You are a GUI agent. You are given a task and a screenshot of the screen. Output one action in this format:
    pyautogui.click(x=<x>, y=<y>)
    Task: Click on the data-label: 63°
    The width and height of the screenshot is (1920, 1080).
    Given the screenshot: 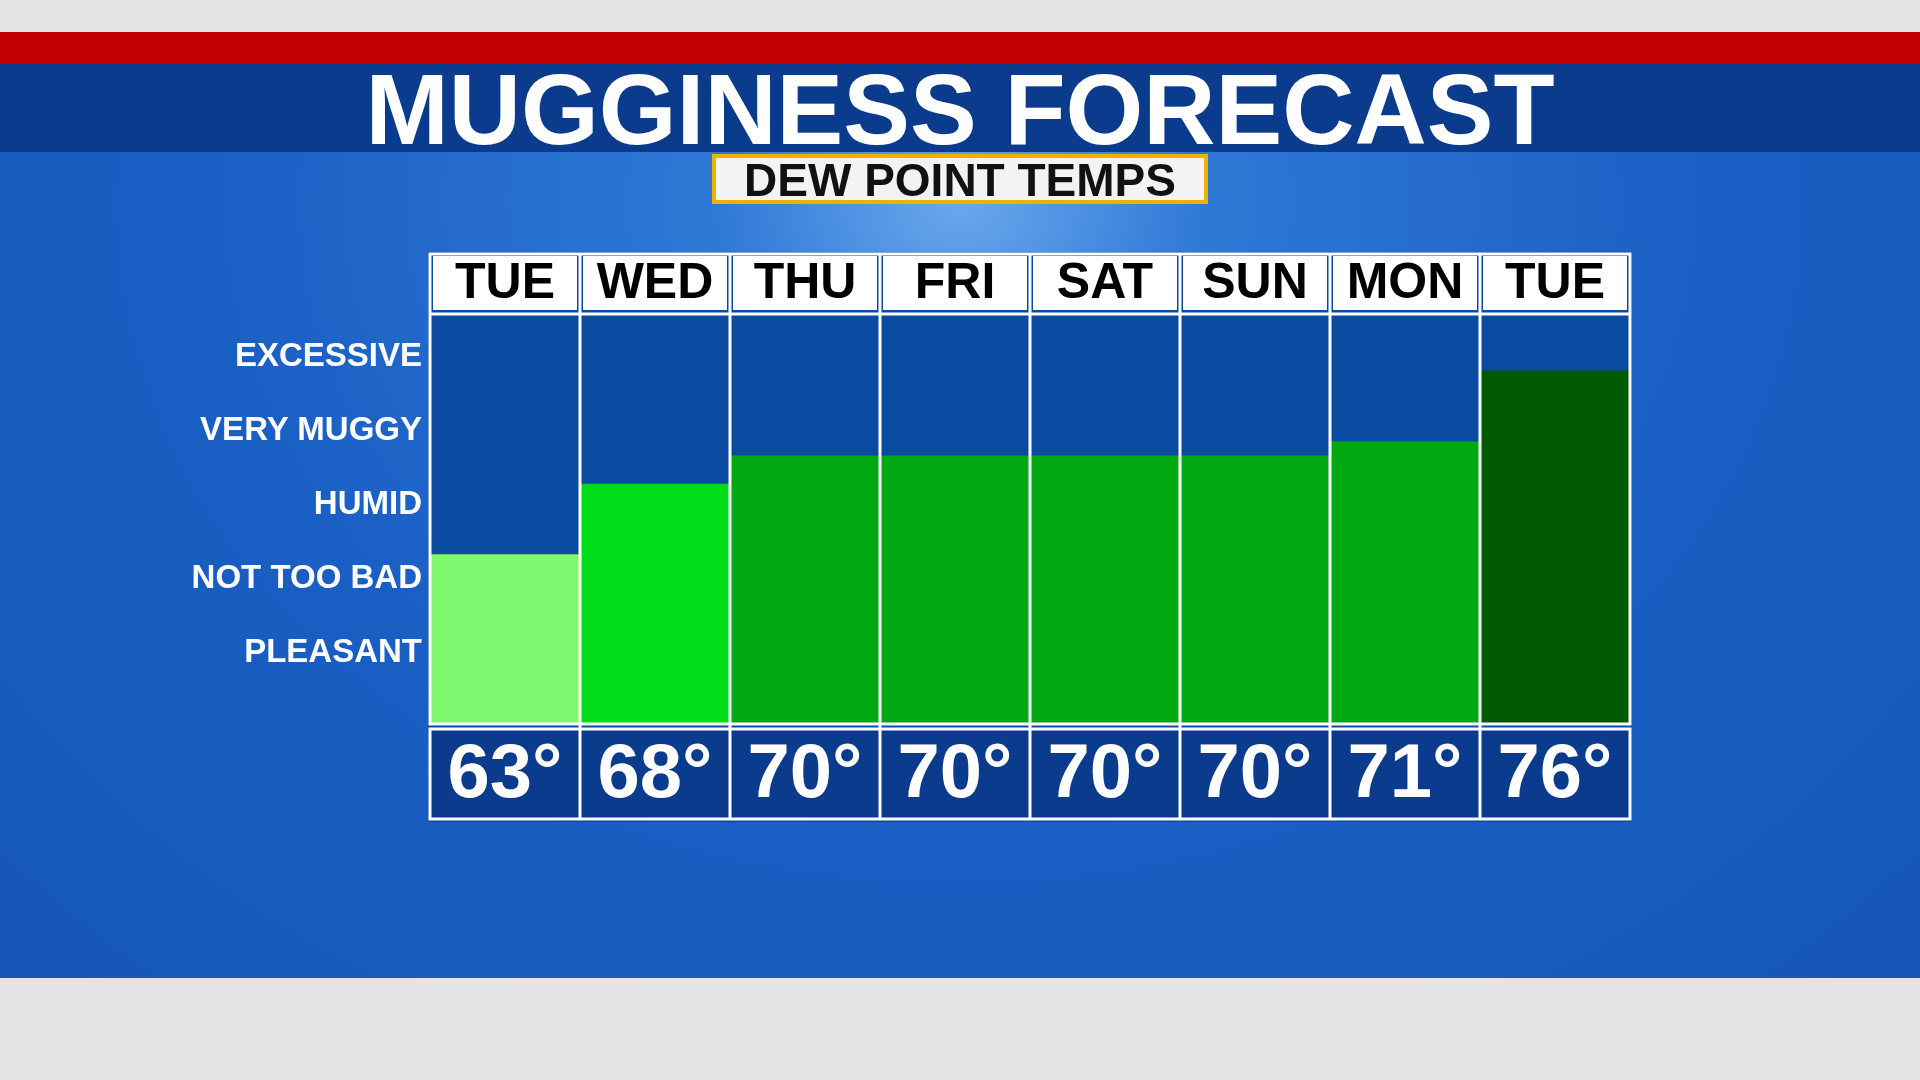 What is the action you would take?
    pyautogui.click(x=505, y=770)
    